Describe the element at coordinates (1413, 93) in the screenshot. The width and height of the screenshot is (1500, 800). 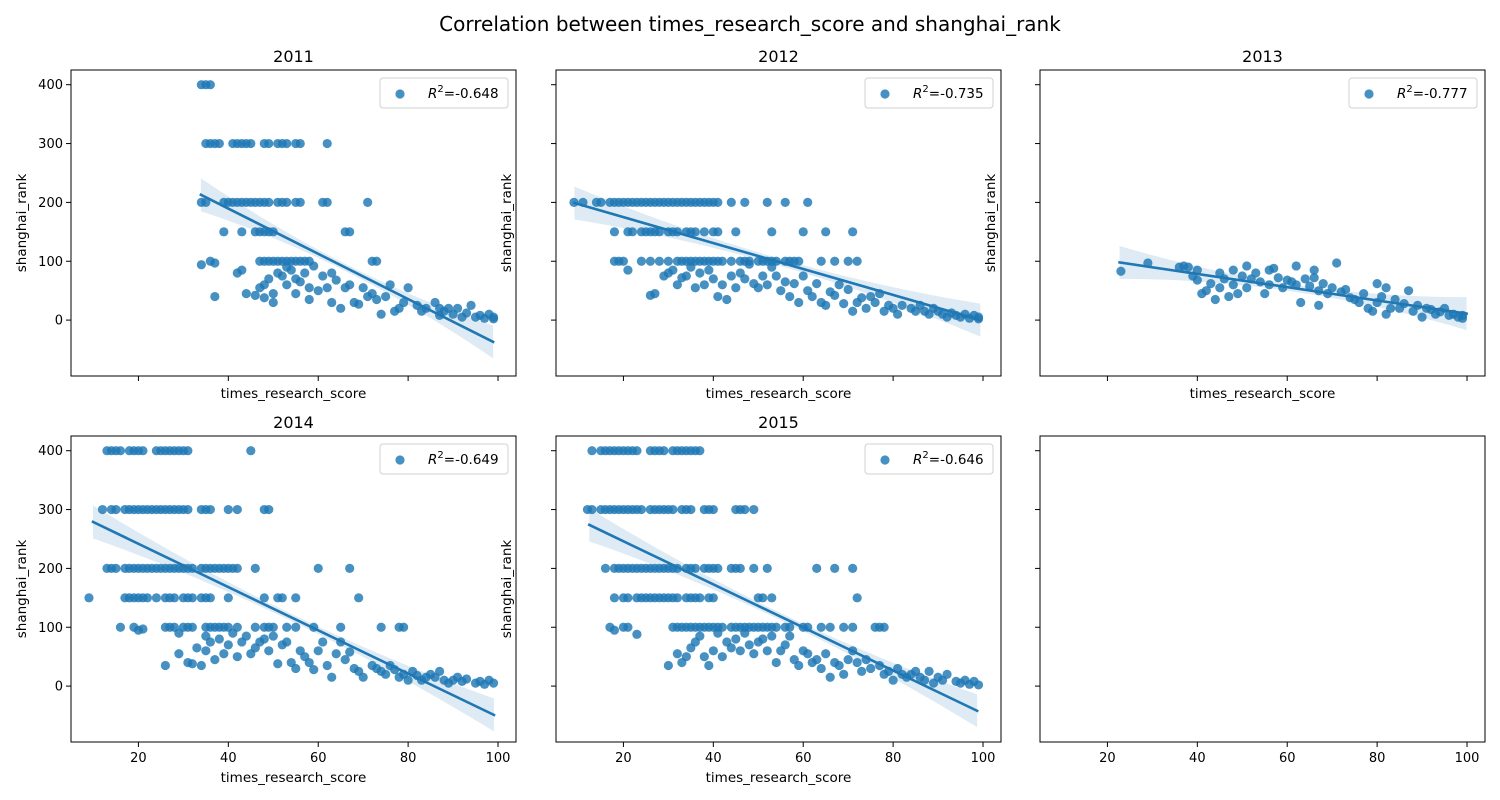
I see `legend: R2=-0.777` at that location.